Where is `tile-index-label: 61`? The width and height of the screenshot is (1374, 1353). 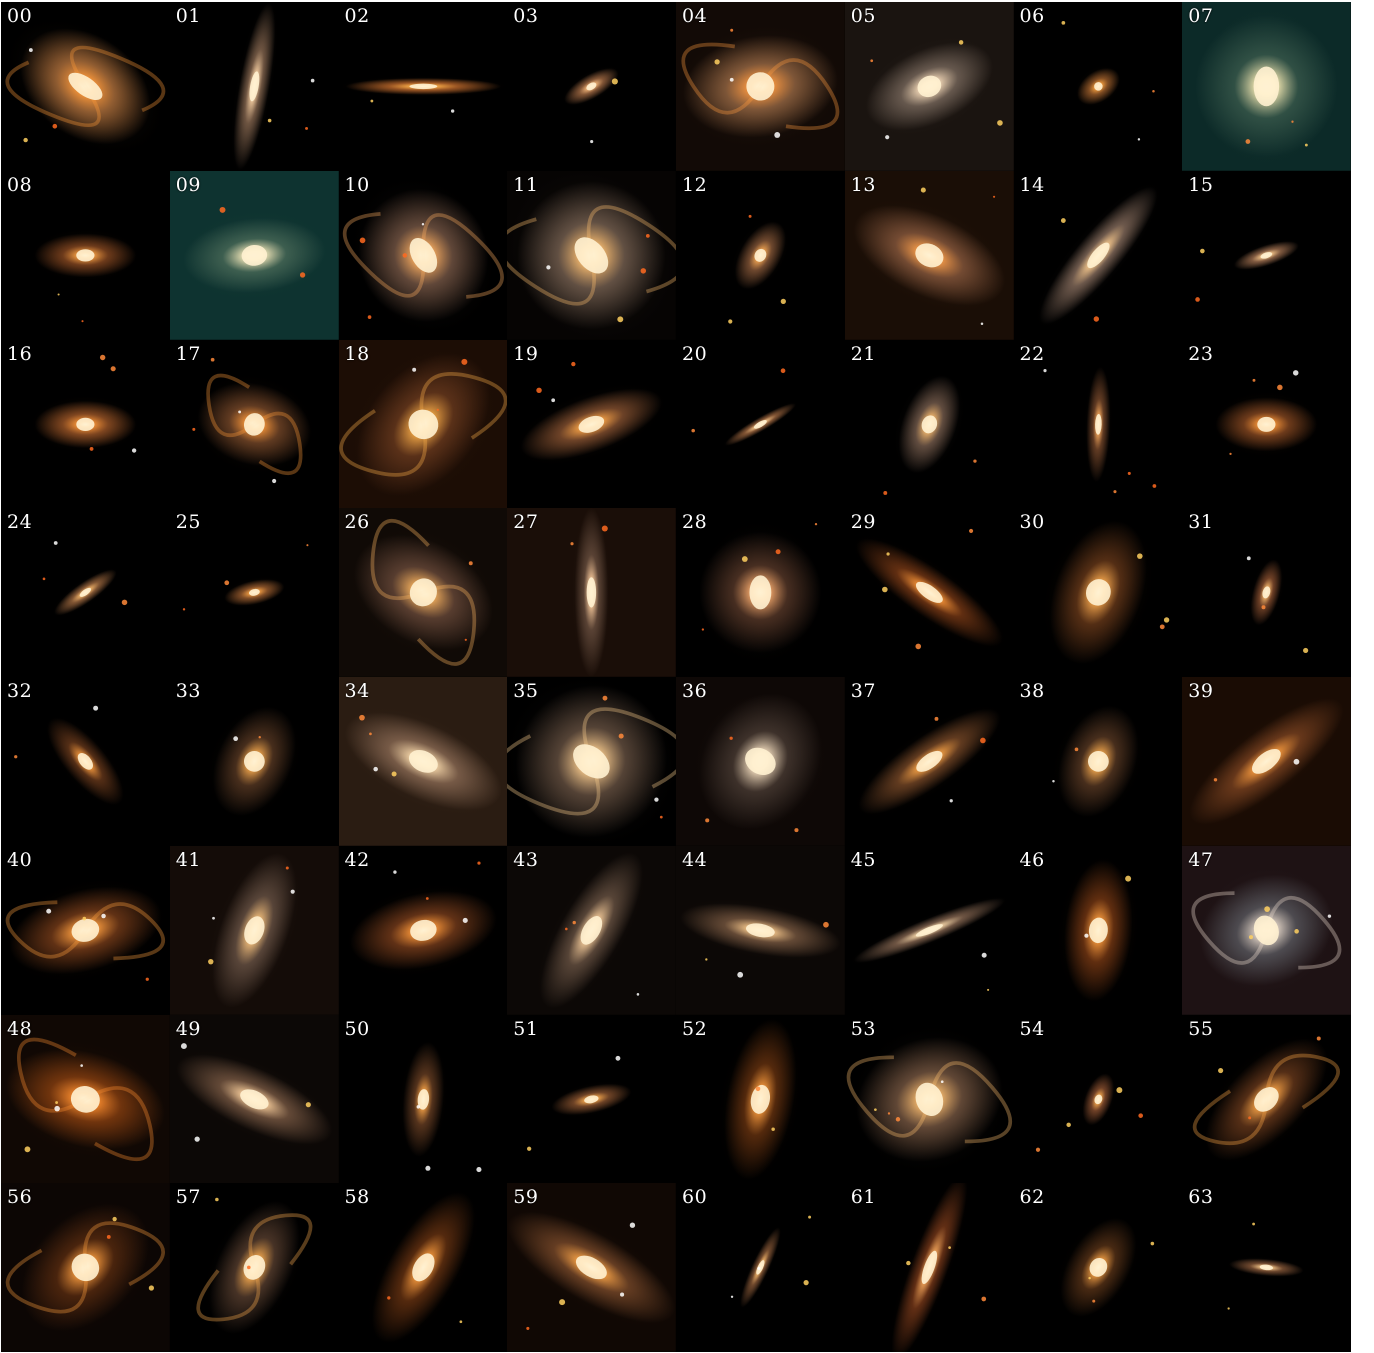
tile-index-label: 61 is located at coordinates (863, 1197).